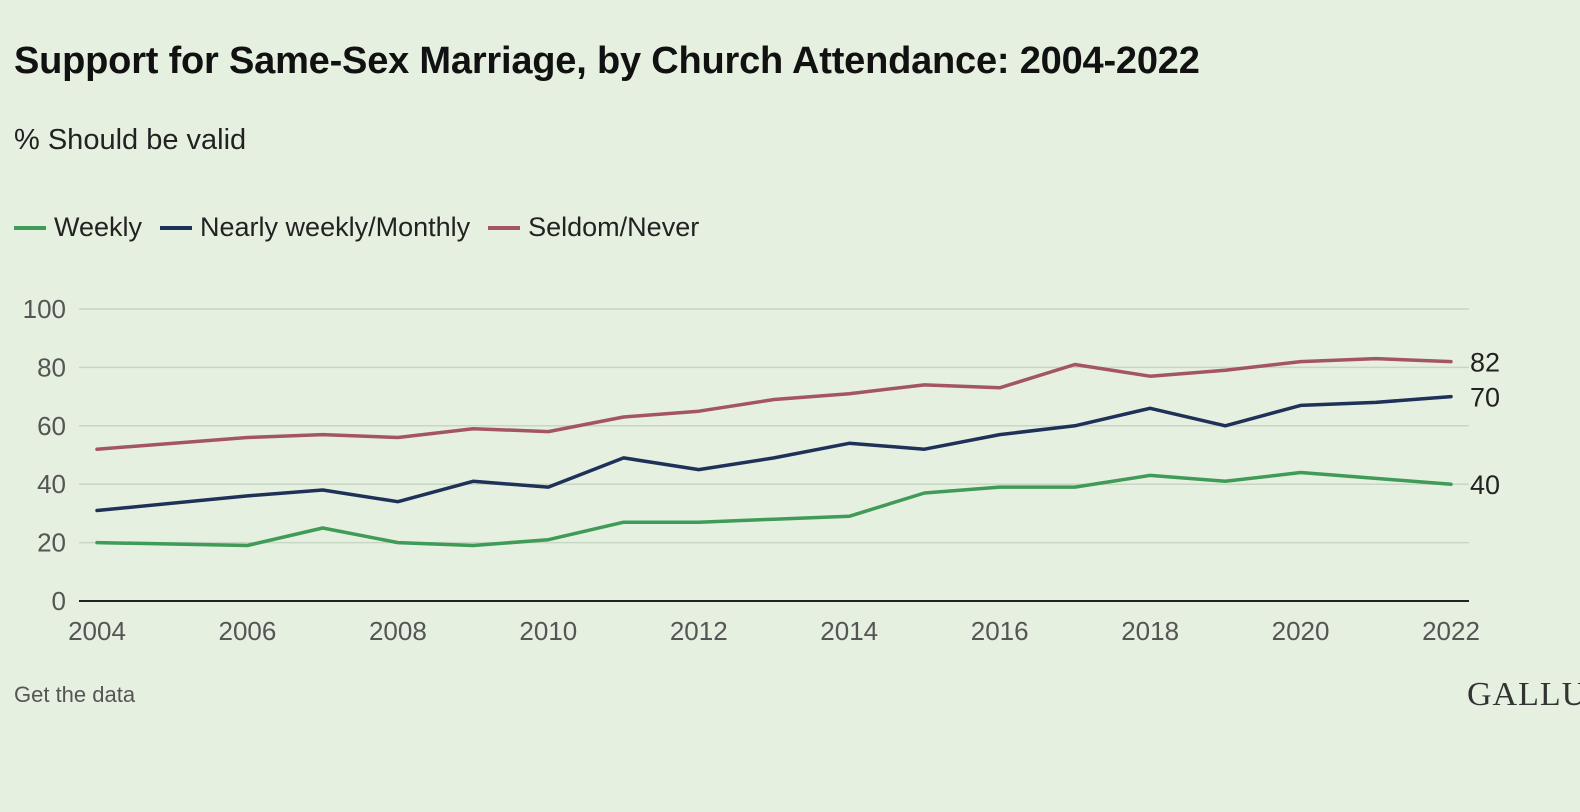 The width and height of the screenshot is (1580, 812). I want to click on x-tick-label: 2012, so click(699, 631).